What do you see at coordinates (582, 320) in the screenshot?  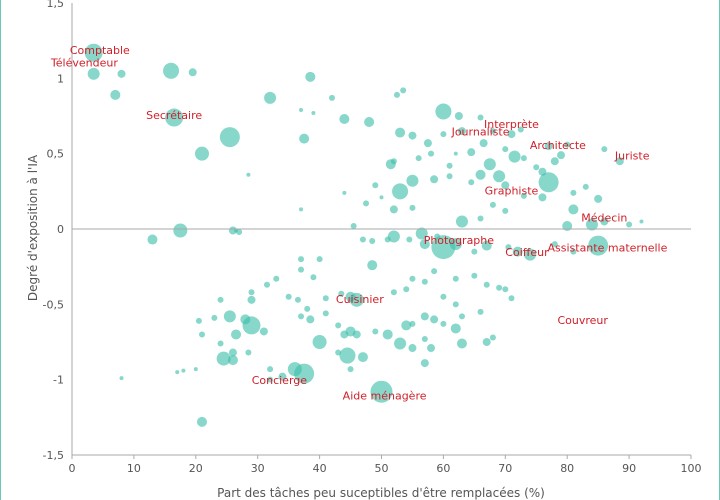 I see `job-label: Couvreur` at bounding box center [582, 320].